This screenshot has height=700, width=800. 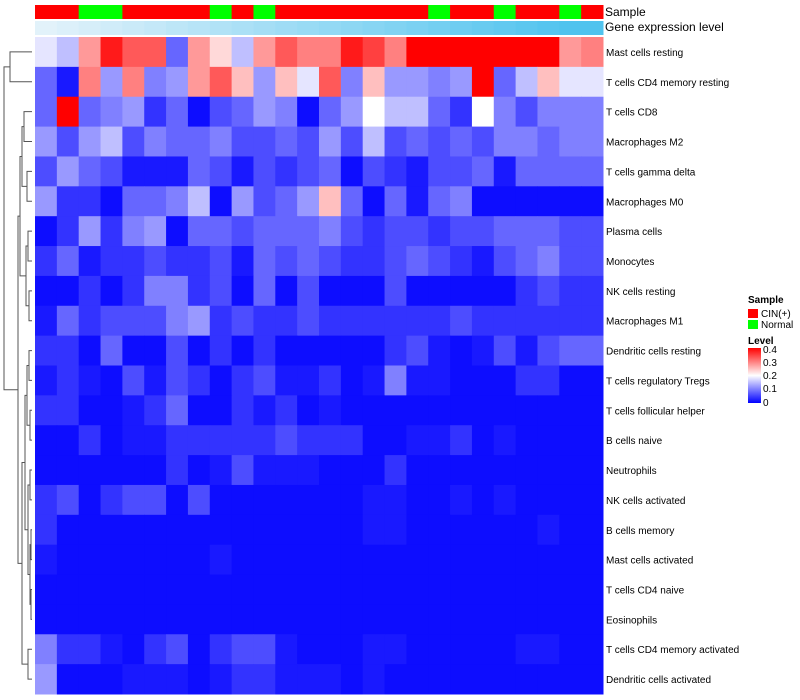 I want to click on row-label: Dendritic cells activated, so click(x=658, y=680).